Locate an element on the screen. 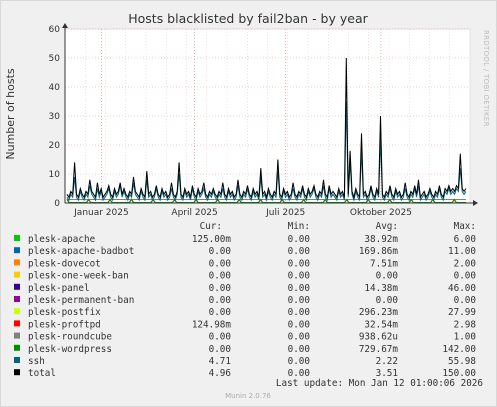 This screenshot has height=407, width=497. legend-row: plesk-panel 0.00 0.00 14.38m 46.00 is located at coordinates (245, 288).